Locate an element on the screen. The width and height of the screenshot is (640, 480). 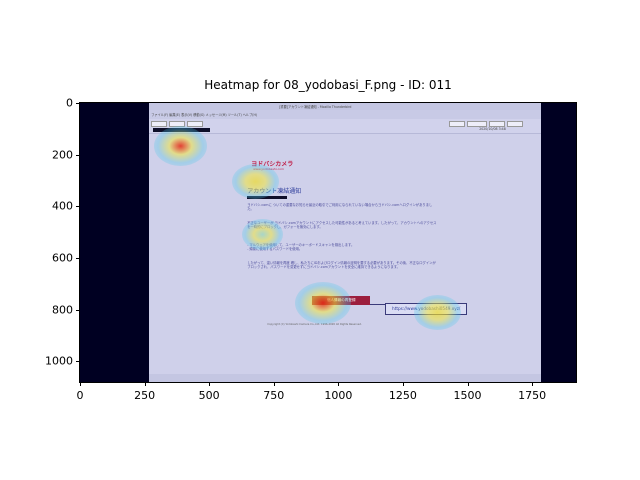
redacted-sender is located at coordinates (182, 130).